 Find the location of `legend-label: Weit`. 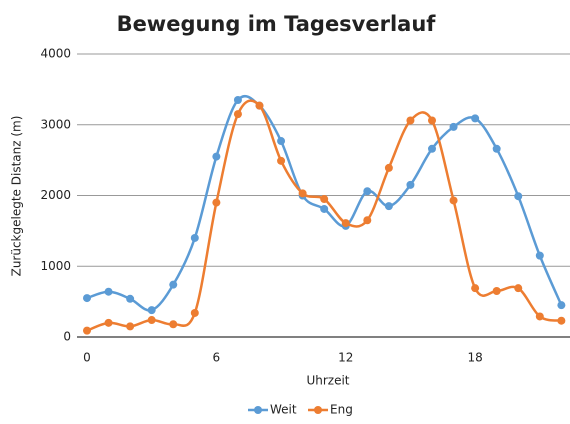

legend-label: Weit is located at coordinates (283, 410).